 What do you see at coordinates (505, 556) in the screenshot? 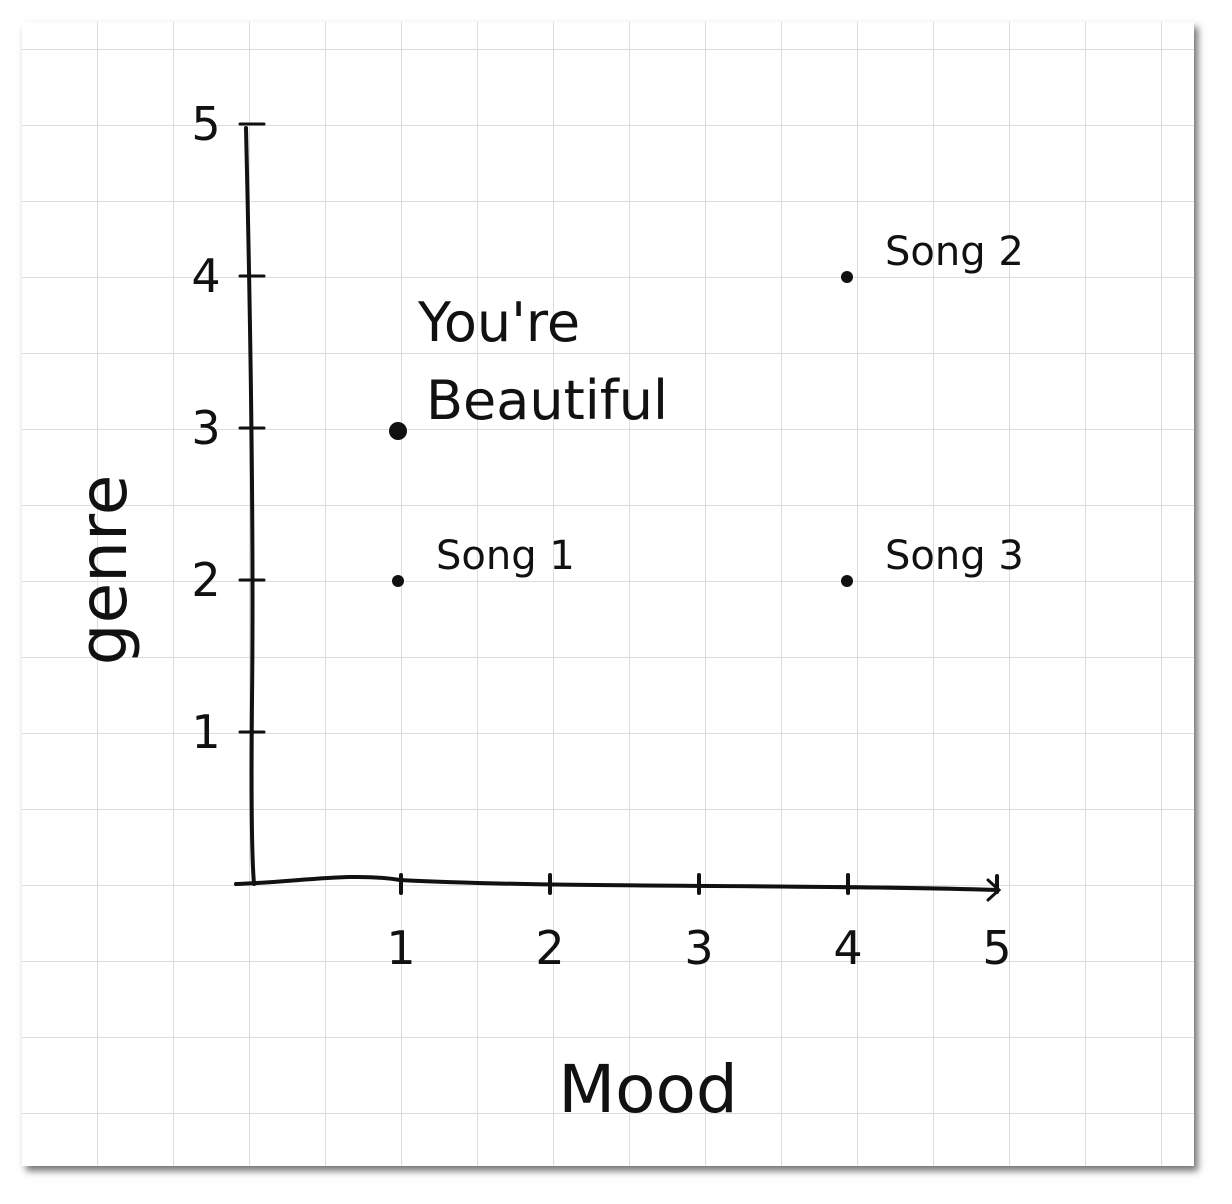
I see `point-label-2: Song 1` at bounding box center [505, 556].